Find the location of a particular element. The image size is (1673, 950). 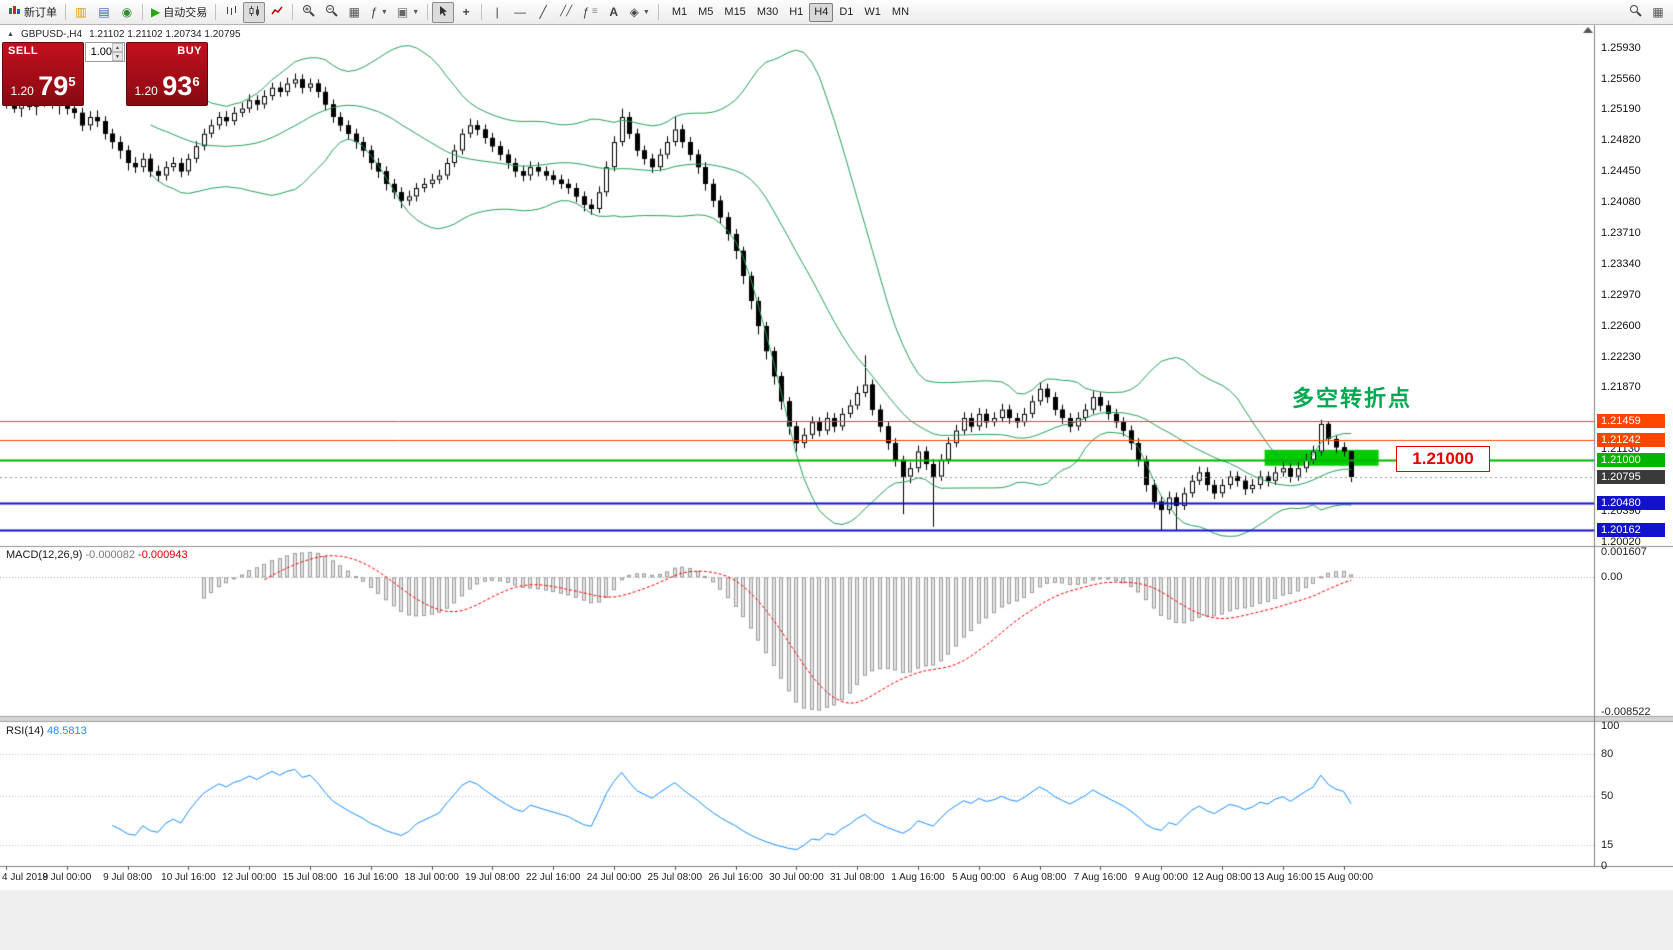

timeframe-button-h4: H4 is located at coordinates (821, 12).